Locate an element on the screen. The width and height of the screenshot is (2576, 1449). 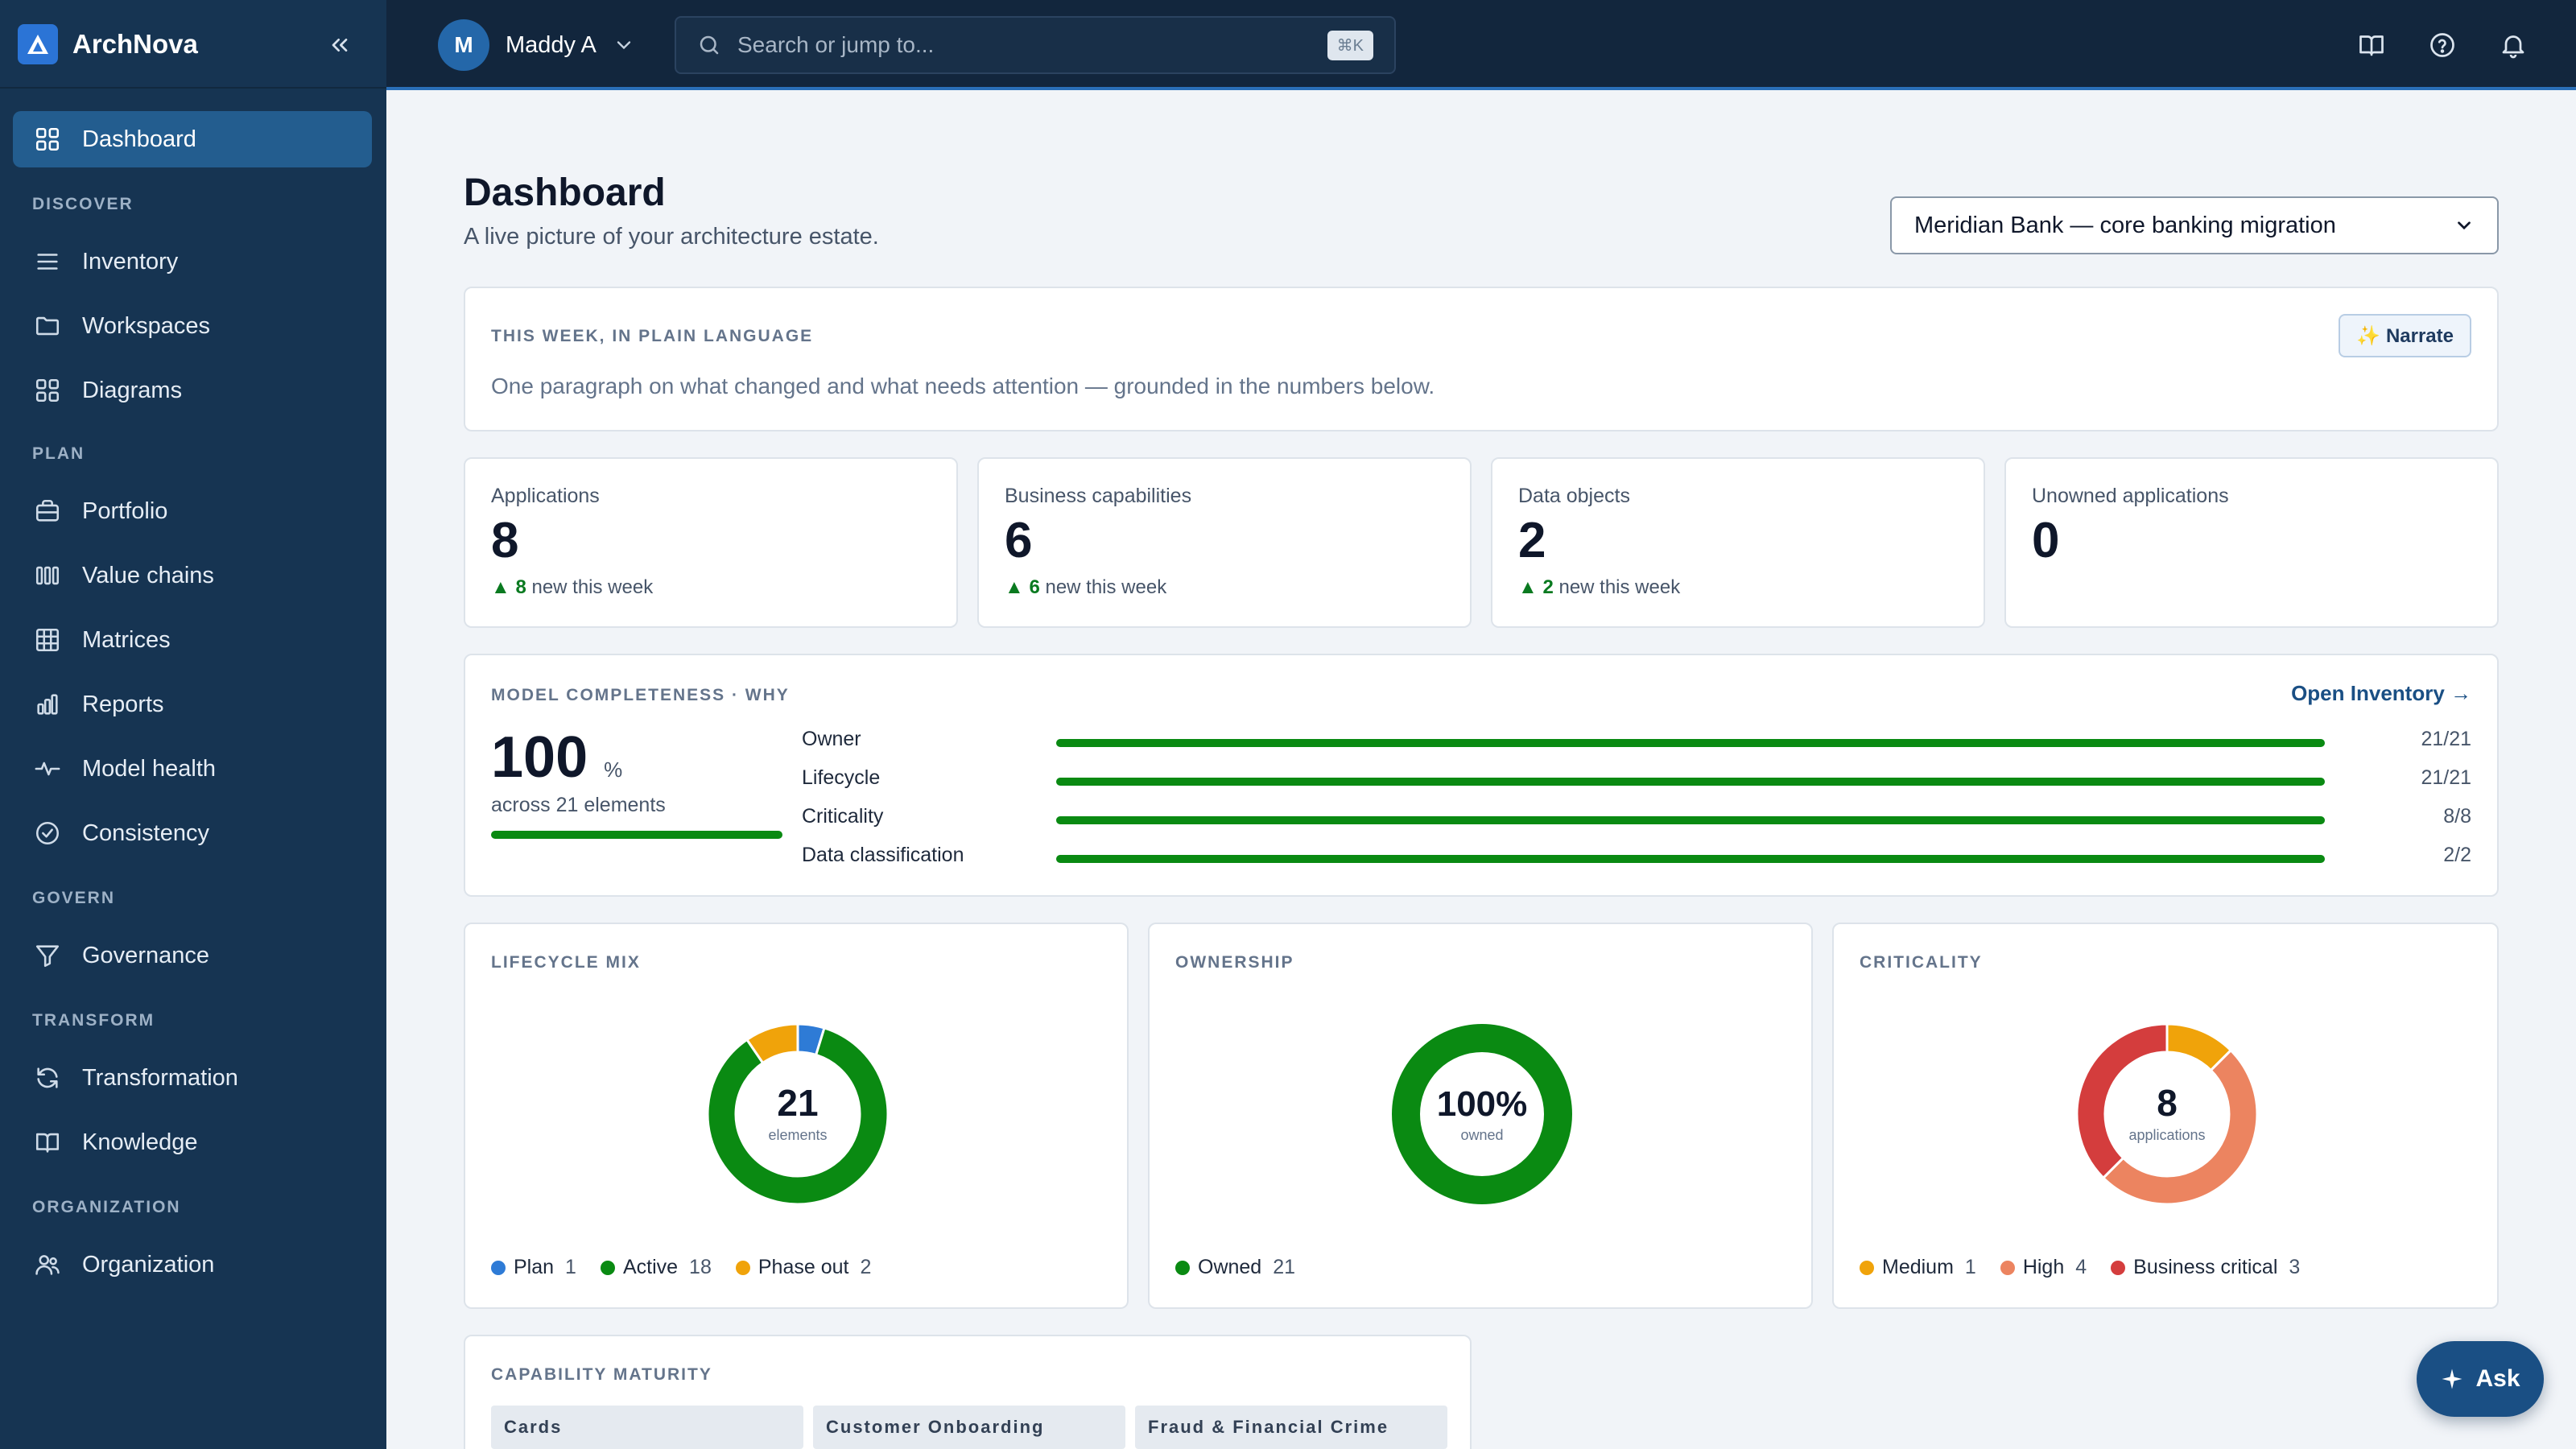
stat-label: Business capabilities is located at coordinates (1098, 496).